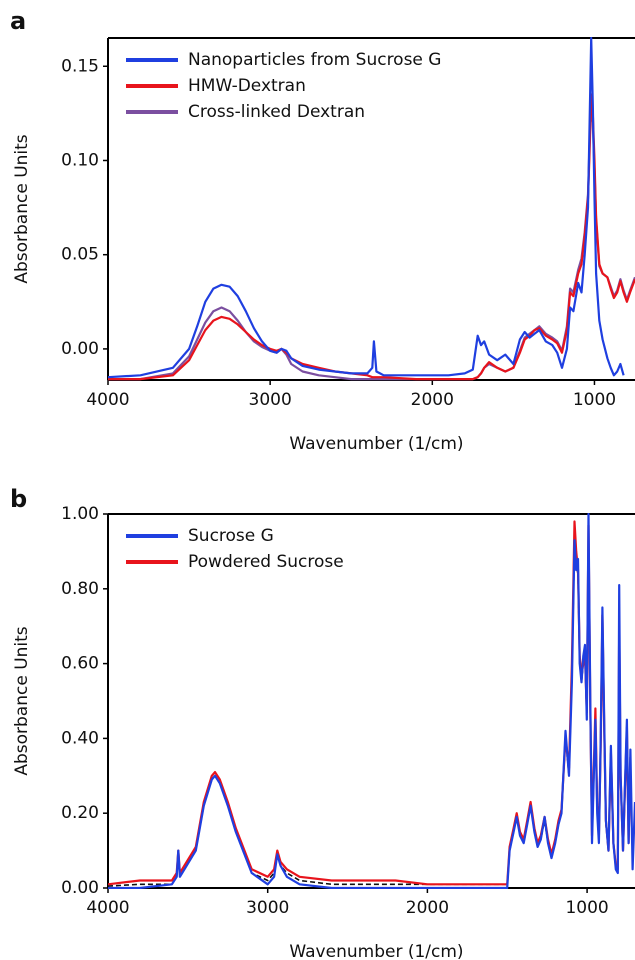 The height and width of the screenshot is (960, 635). Describe the element at coordinates (80, 589) in the screenshot. I see `y-tick-label: 0.80` at that location.